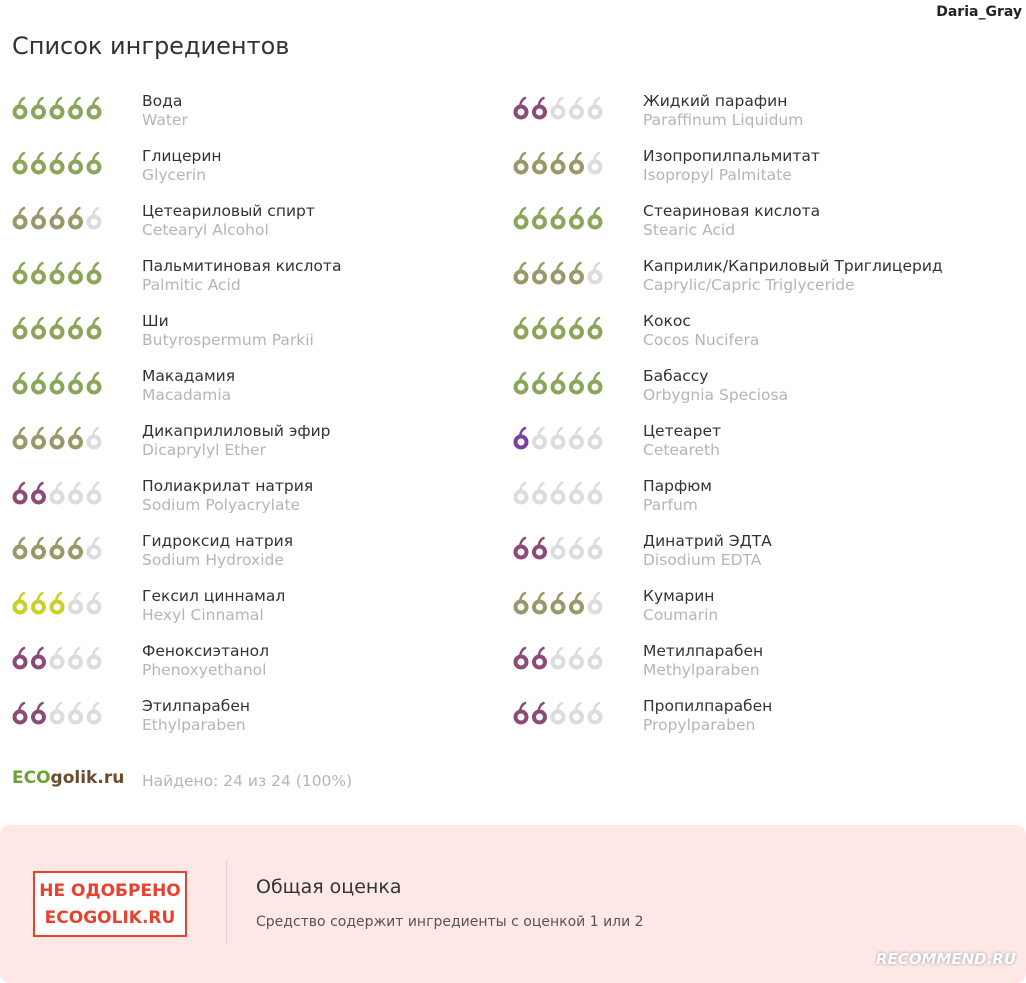 The width and height of the screenshot is (1026, 983). I want to click on ingredient-latin: Methylparaben, so click(701, 670).